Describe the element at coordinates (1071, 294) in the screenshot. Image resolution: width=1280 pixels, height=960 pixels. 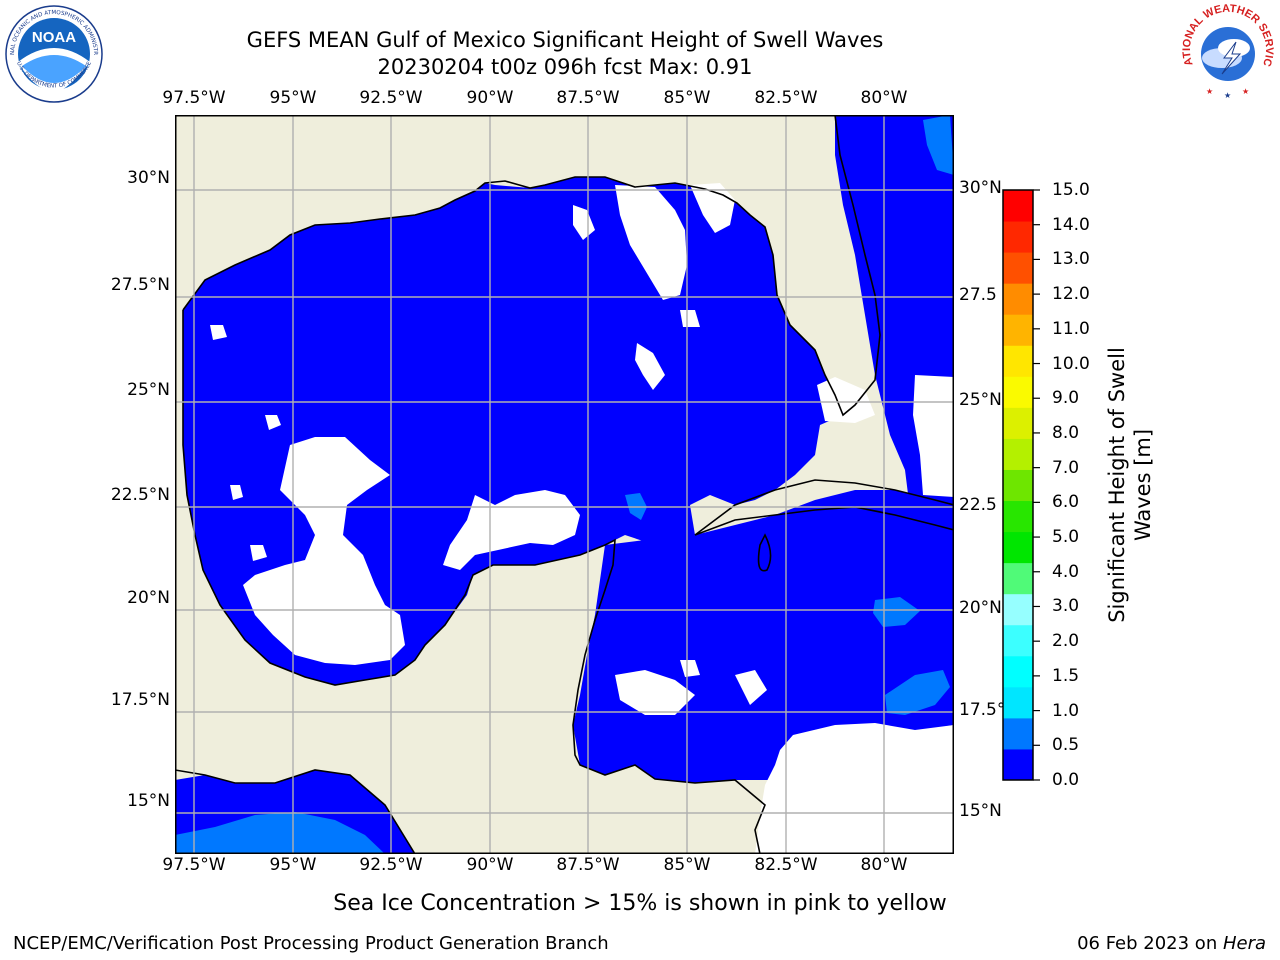
I see `colorbar-label: 12.0` at that location.